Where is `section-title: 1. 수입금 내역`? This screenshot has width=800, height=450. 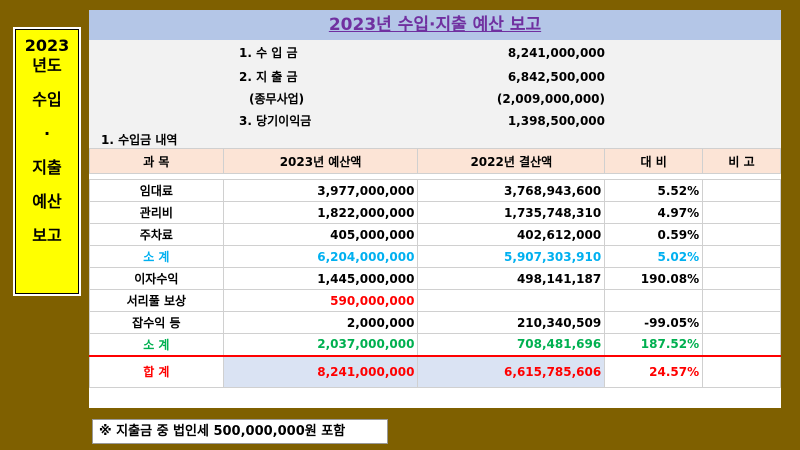 section-title: 1. 수입금 내역 is located at coordinates (139, 140).